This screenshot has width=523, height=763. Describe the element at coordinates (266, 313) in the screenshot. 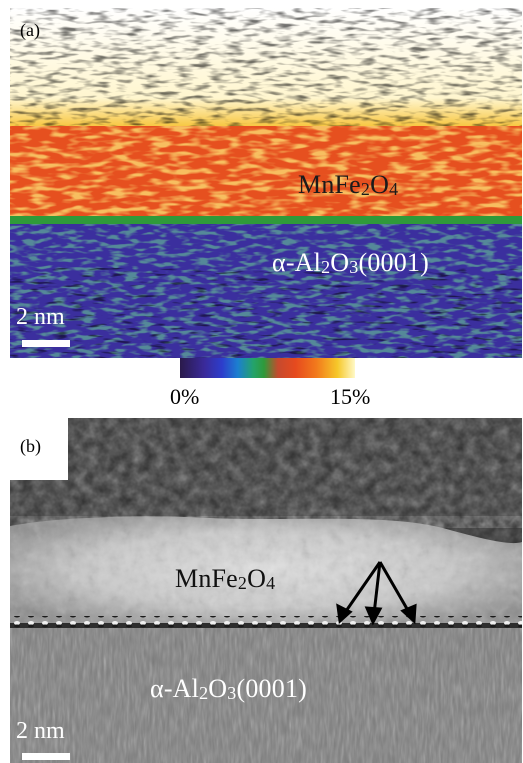

I see `substrate-dark-speckle` at that location.